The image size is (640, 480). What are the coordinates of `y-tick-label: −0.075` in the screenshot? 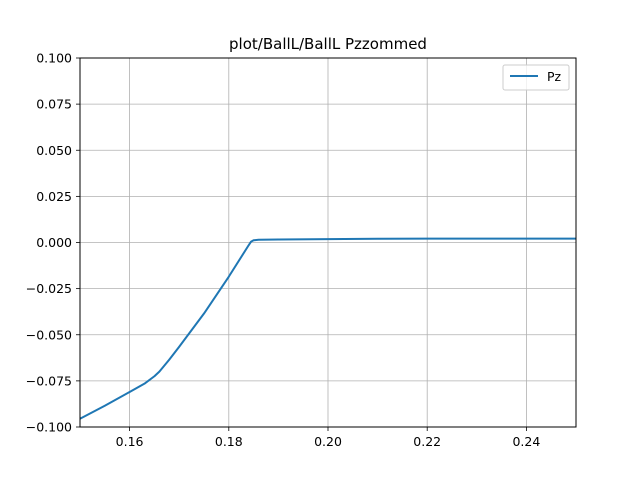 It's located at (49, 380).